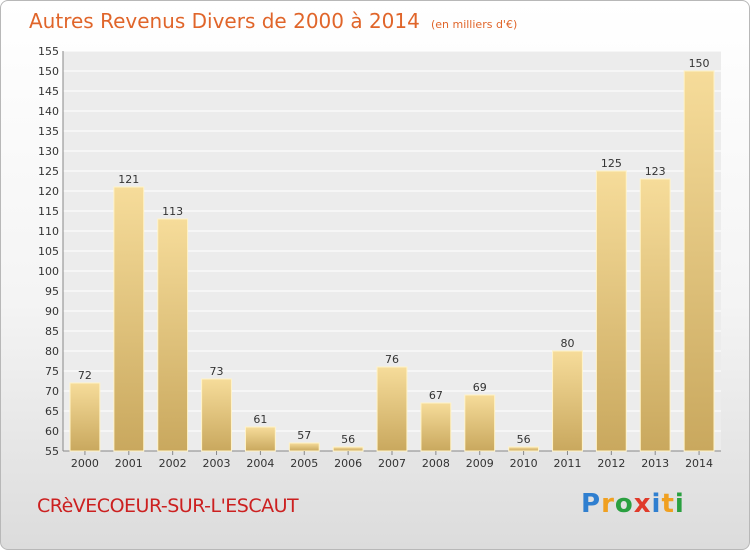 Image resolution: width=750 pixels, height=550 pixels. What do you see at coordinates (173, 463) in the screenshot?
I see `x-tick-label: 2002` at bounding box center [173, 463].